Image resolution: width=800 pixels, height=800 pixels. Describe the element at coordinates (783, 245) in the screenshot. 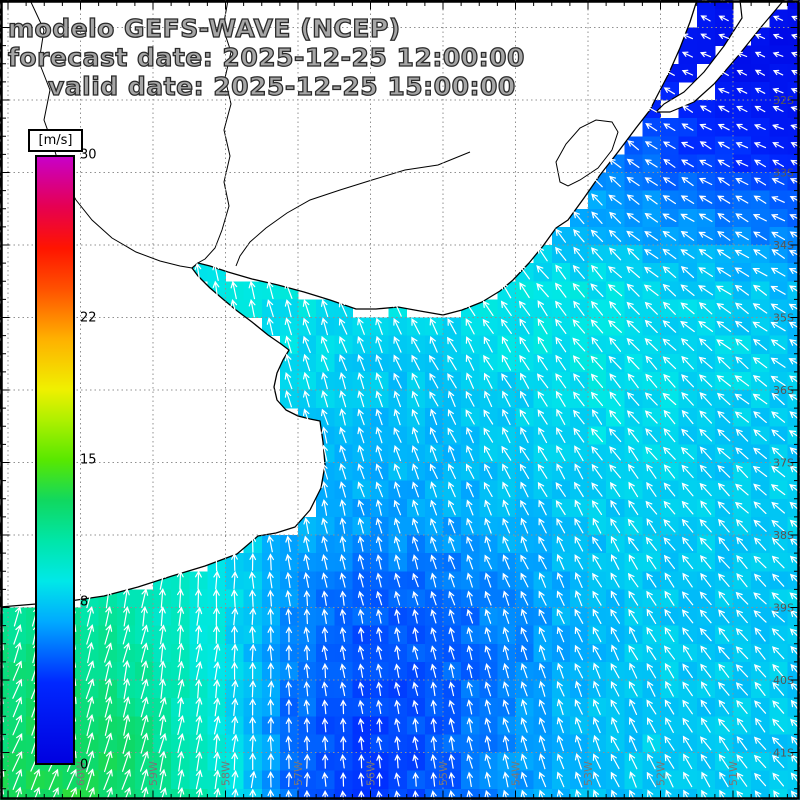

I see `lat-label: 34S` at that location.